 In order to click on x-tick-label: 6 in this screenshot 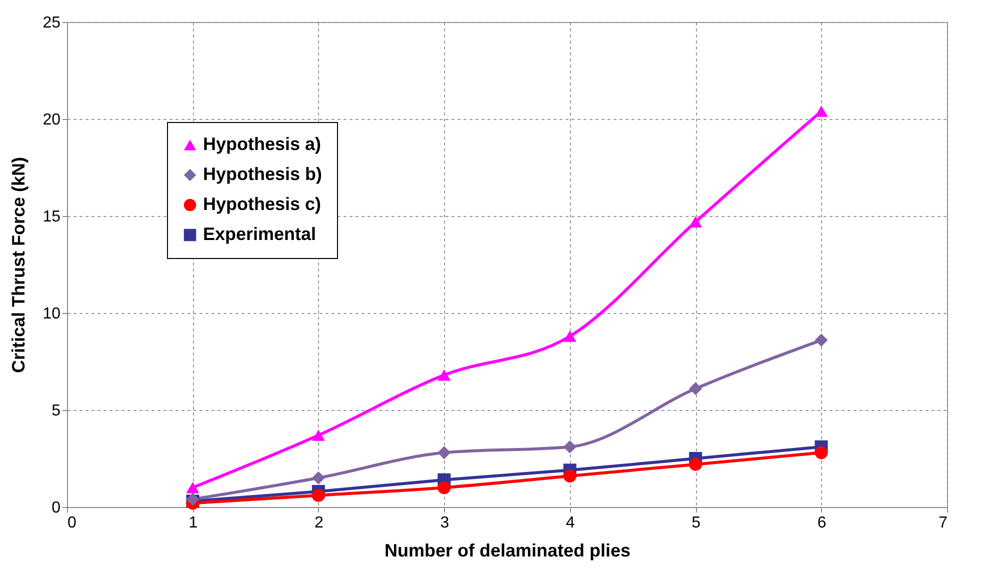, I will do `click(821, 523)`.